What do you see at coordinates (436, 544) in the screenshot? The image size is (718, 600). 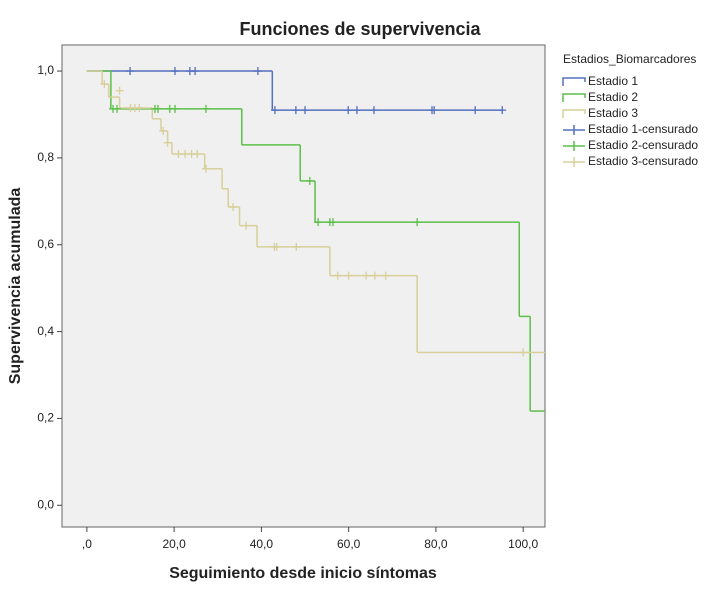 I see `x-tick-label: 80,0` at bounding box center [436, 544].